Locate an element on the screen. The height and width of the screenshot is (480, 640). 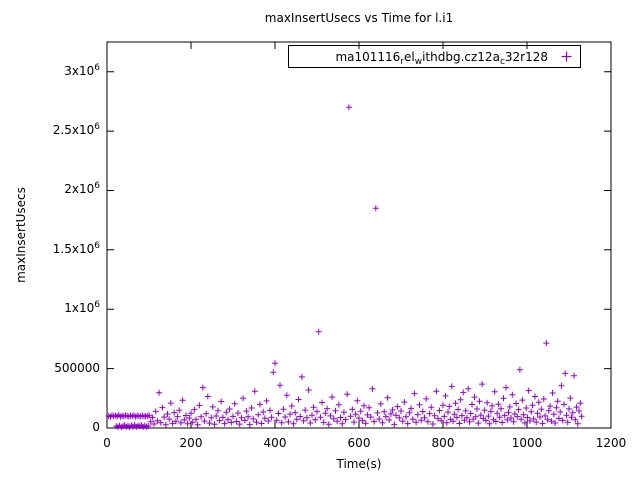
legend: ma101116relwithdbg.cz12ac32r128 is located at coordinates (434, 56).